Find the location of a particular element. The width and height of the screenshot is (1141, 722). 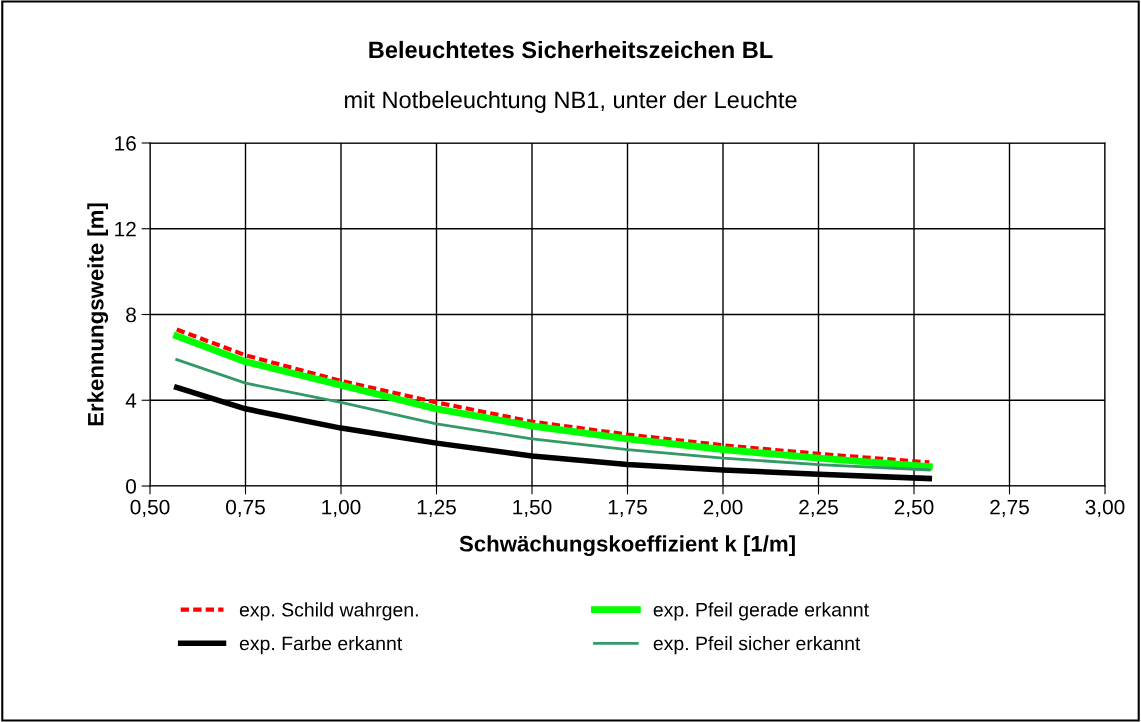

x-tick-label: 2,00 is located at coordinates (723, 508).